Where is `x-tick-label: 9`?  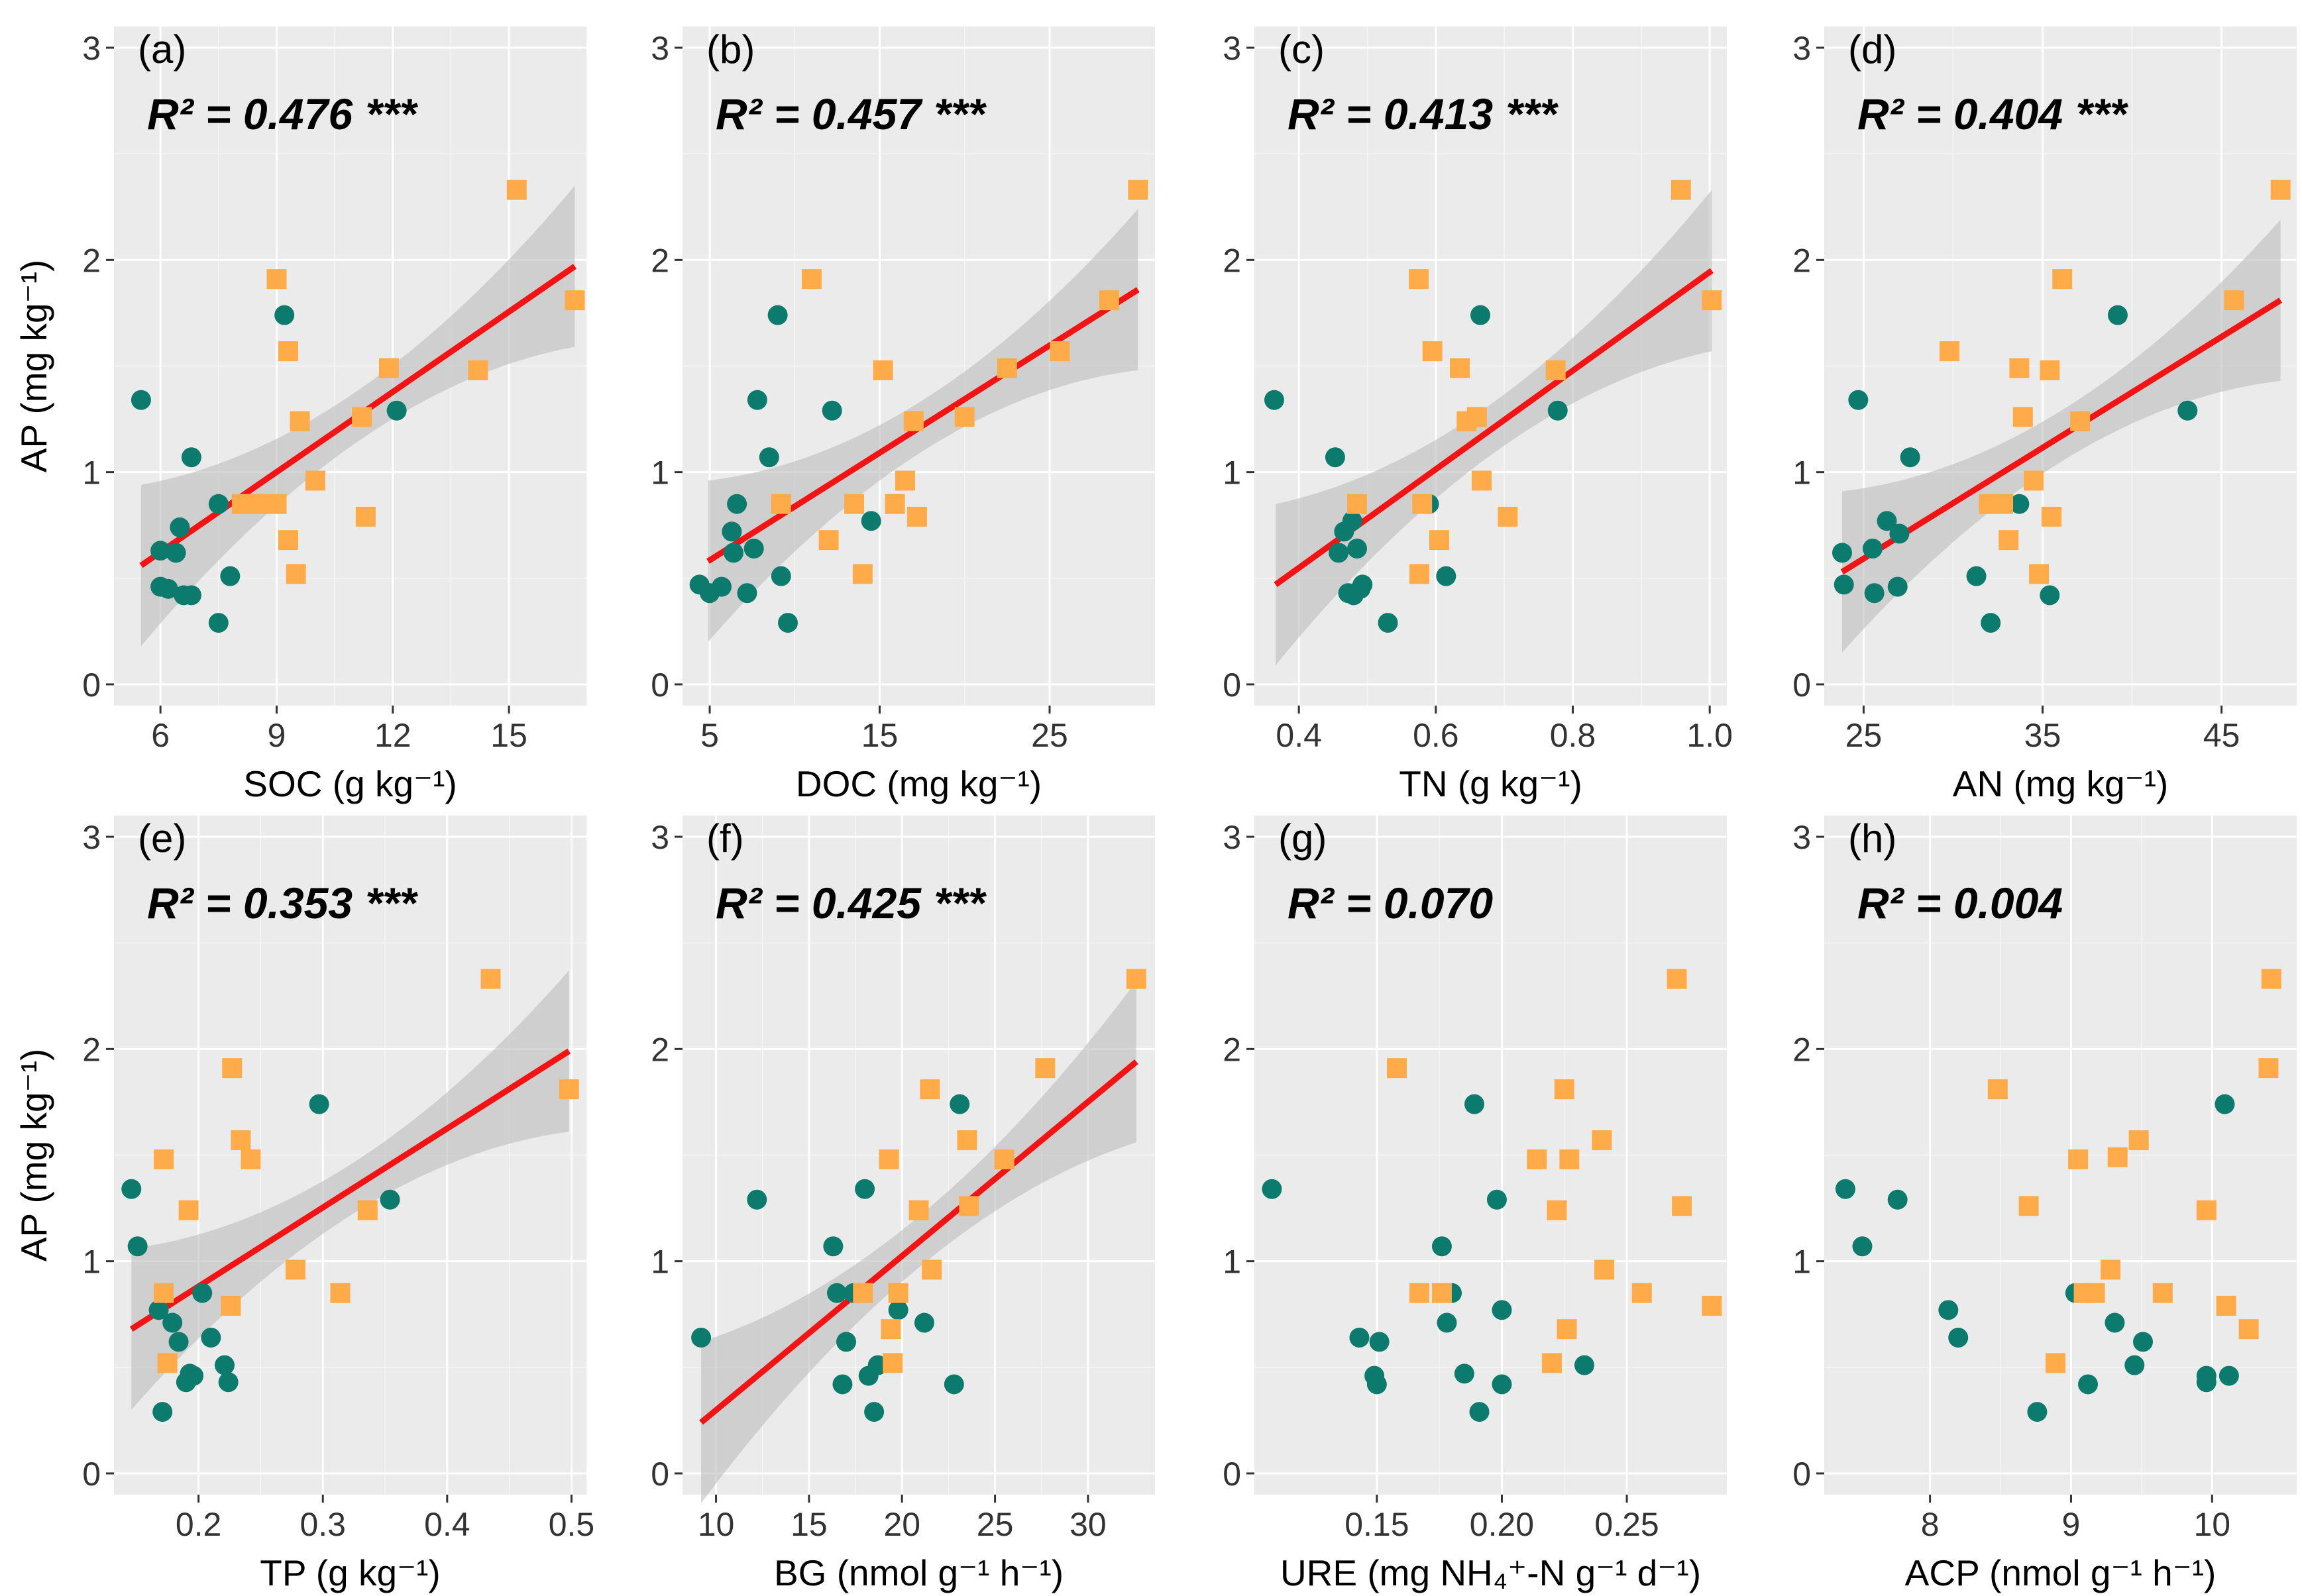
x-tick-label: 9 is located at coordinates (2071, 1524).